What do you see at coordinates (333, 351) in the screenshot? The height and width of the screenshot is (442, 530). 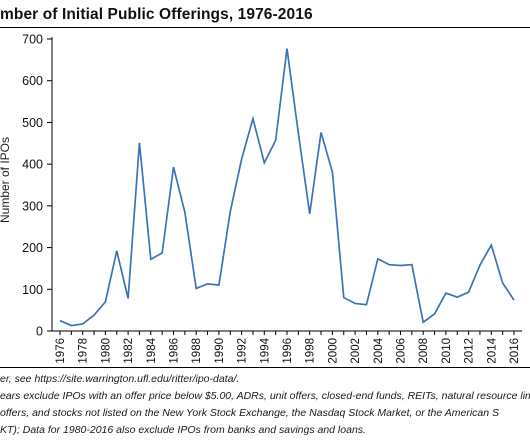 I see `x-tick-label: 2000` at bounding box center [333, 351].